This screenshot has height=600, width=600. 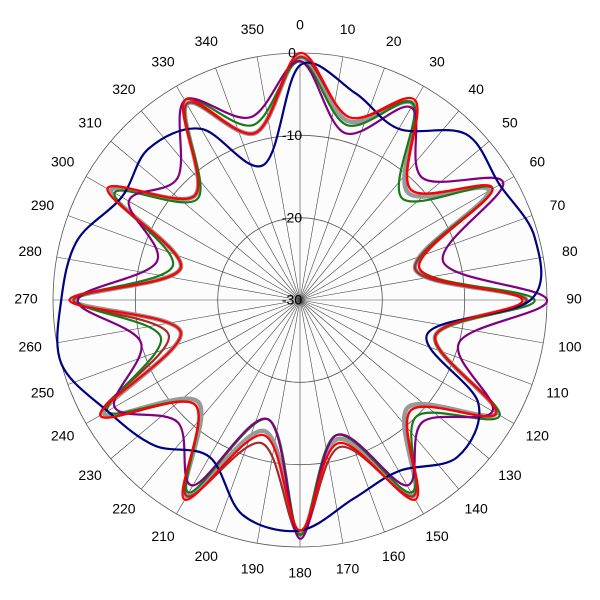 I want to click on angle-tick-label: 160, so click(x=394, y=556).